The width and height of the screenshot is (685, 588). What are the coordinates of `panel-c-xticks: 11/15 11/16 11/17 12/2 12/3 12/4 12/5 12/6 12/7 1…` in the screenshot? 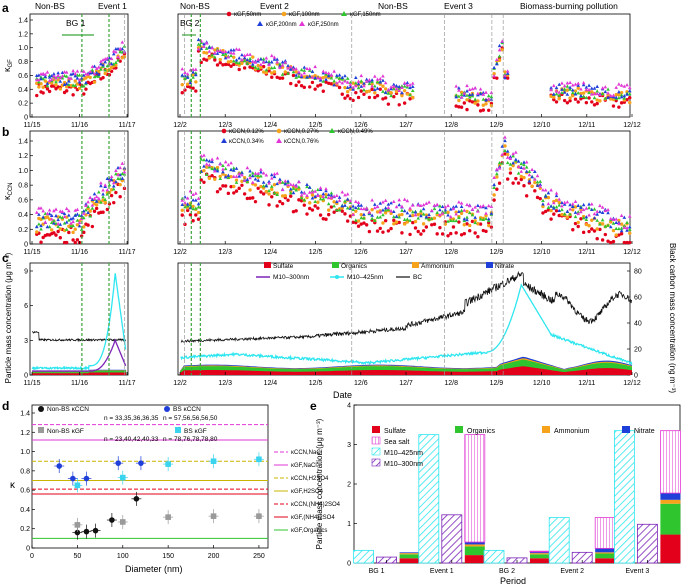 It's located at (332, 379).